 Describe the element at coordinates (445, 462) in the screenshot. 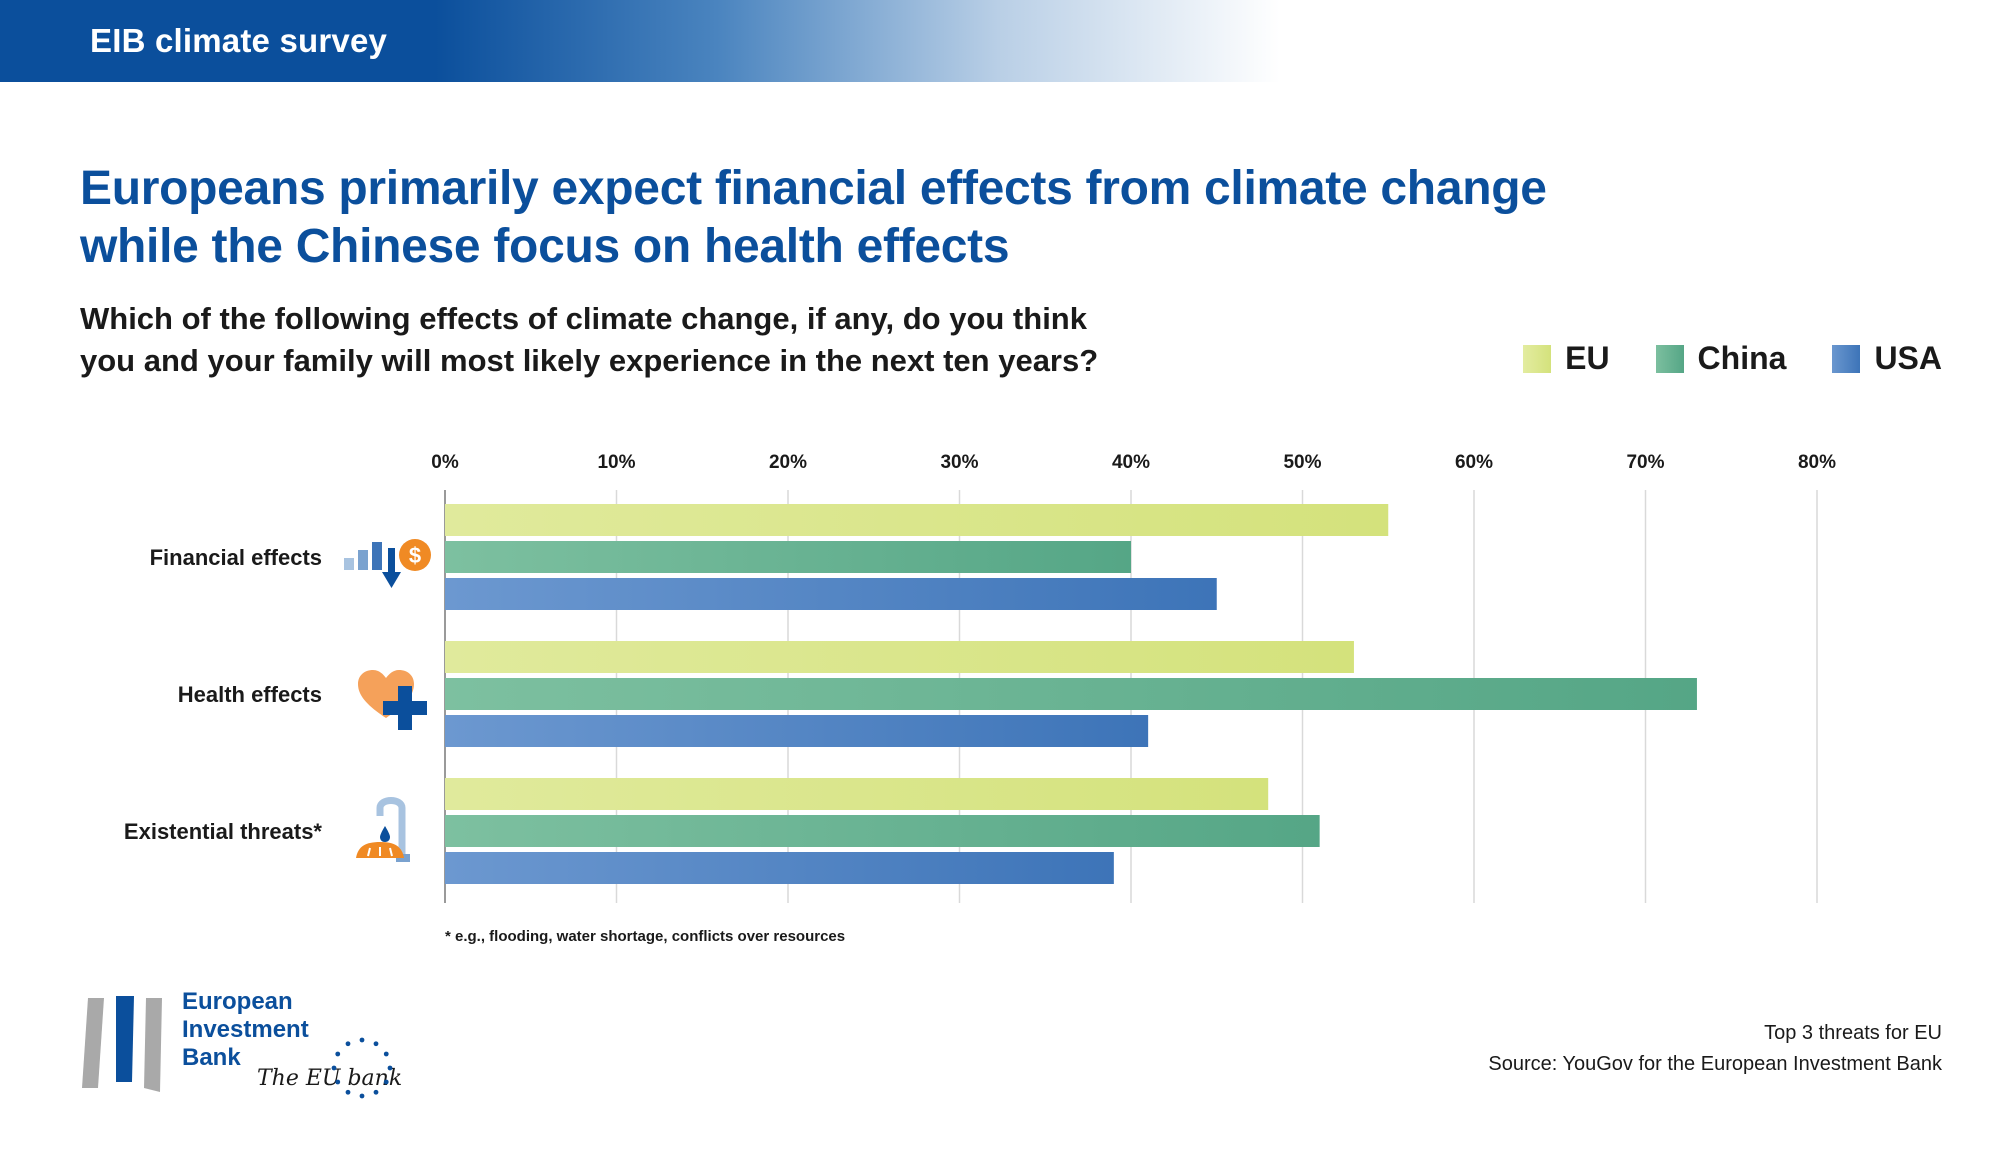

I see `x-tick-label: 0%` at that location.